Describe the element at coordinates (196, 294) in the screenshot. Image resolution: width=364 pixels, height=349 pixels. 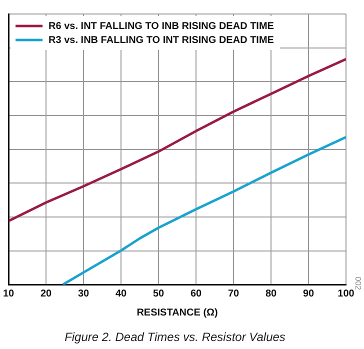
I see `x-tick-label: 60` at that location.